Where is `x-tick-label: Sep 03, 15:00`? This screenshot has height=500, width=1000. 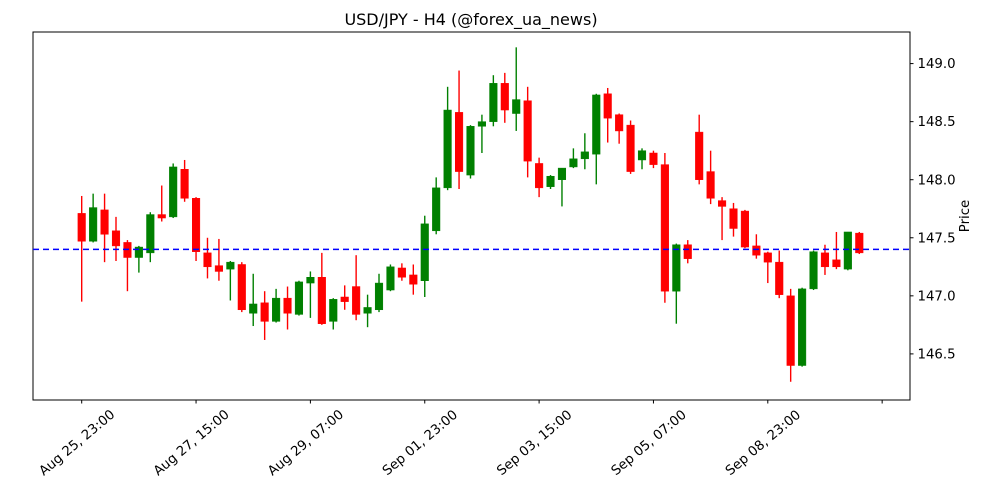 x-tick-label: Sep 03, 15:00 is located at coordinates (534, 443).